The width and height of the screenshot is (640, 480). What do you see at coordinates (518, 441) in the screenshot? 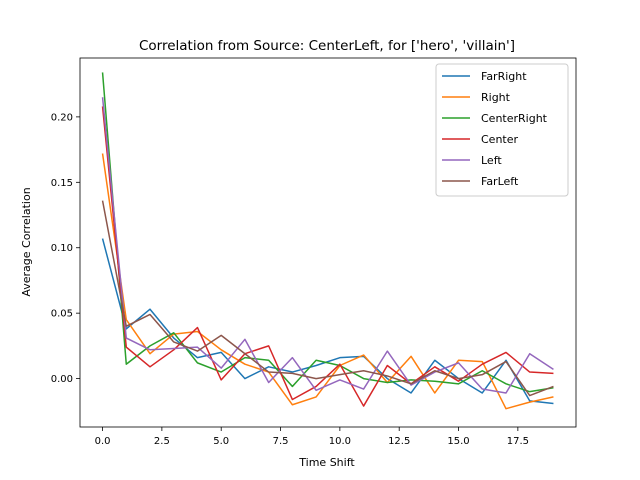
I see `x-tick-label: 17.5` at bounding box center [518, 441].